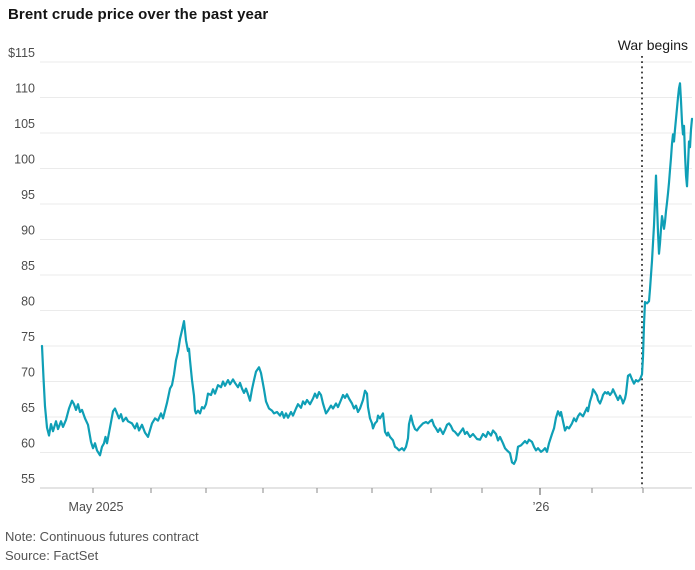  What do you see at coordinates (96, 507) in the screenshot?
I see `x-axis-label: May 2025` at bounding box center [96, 507].